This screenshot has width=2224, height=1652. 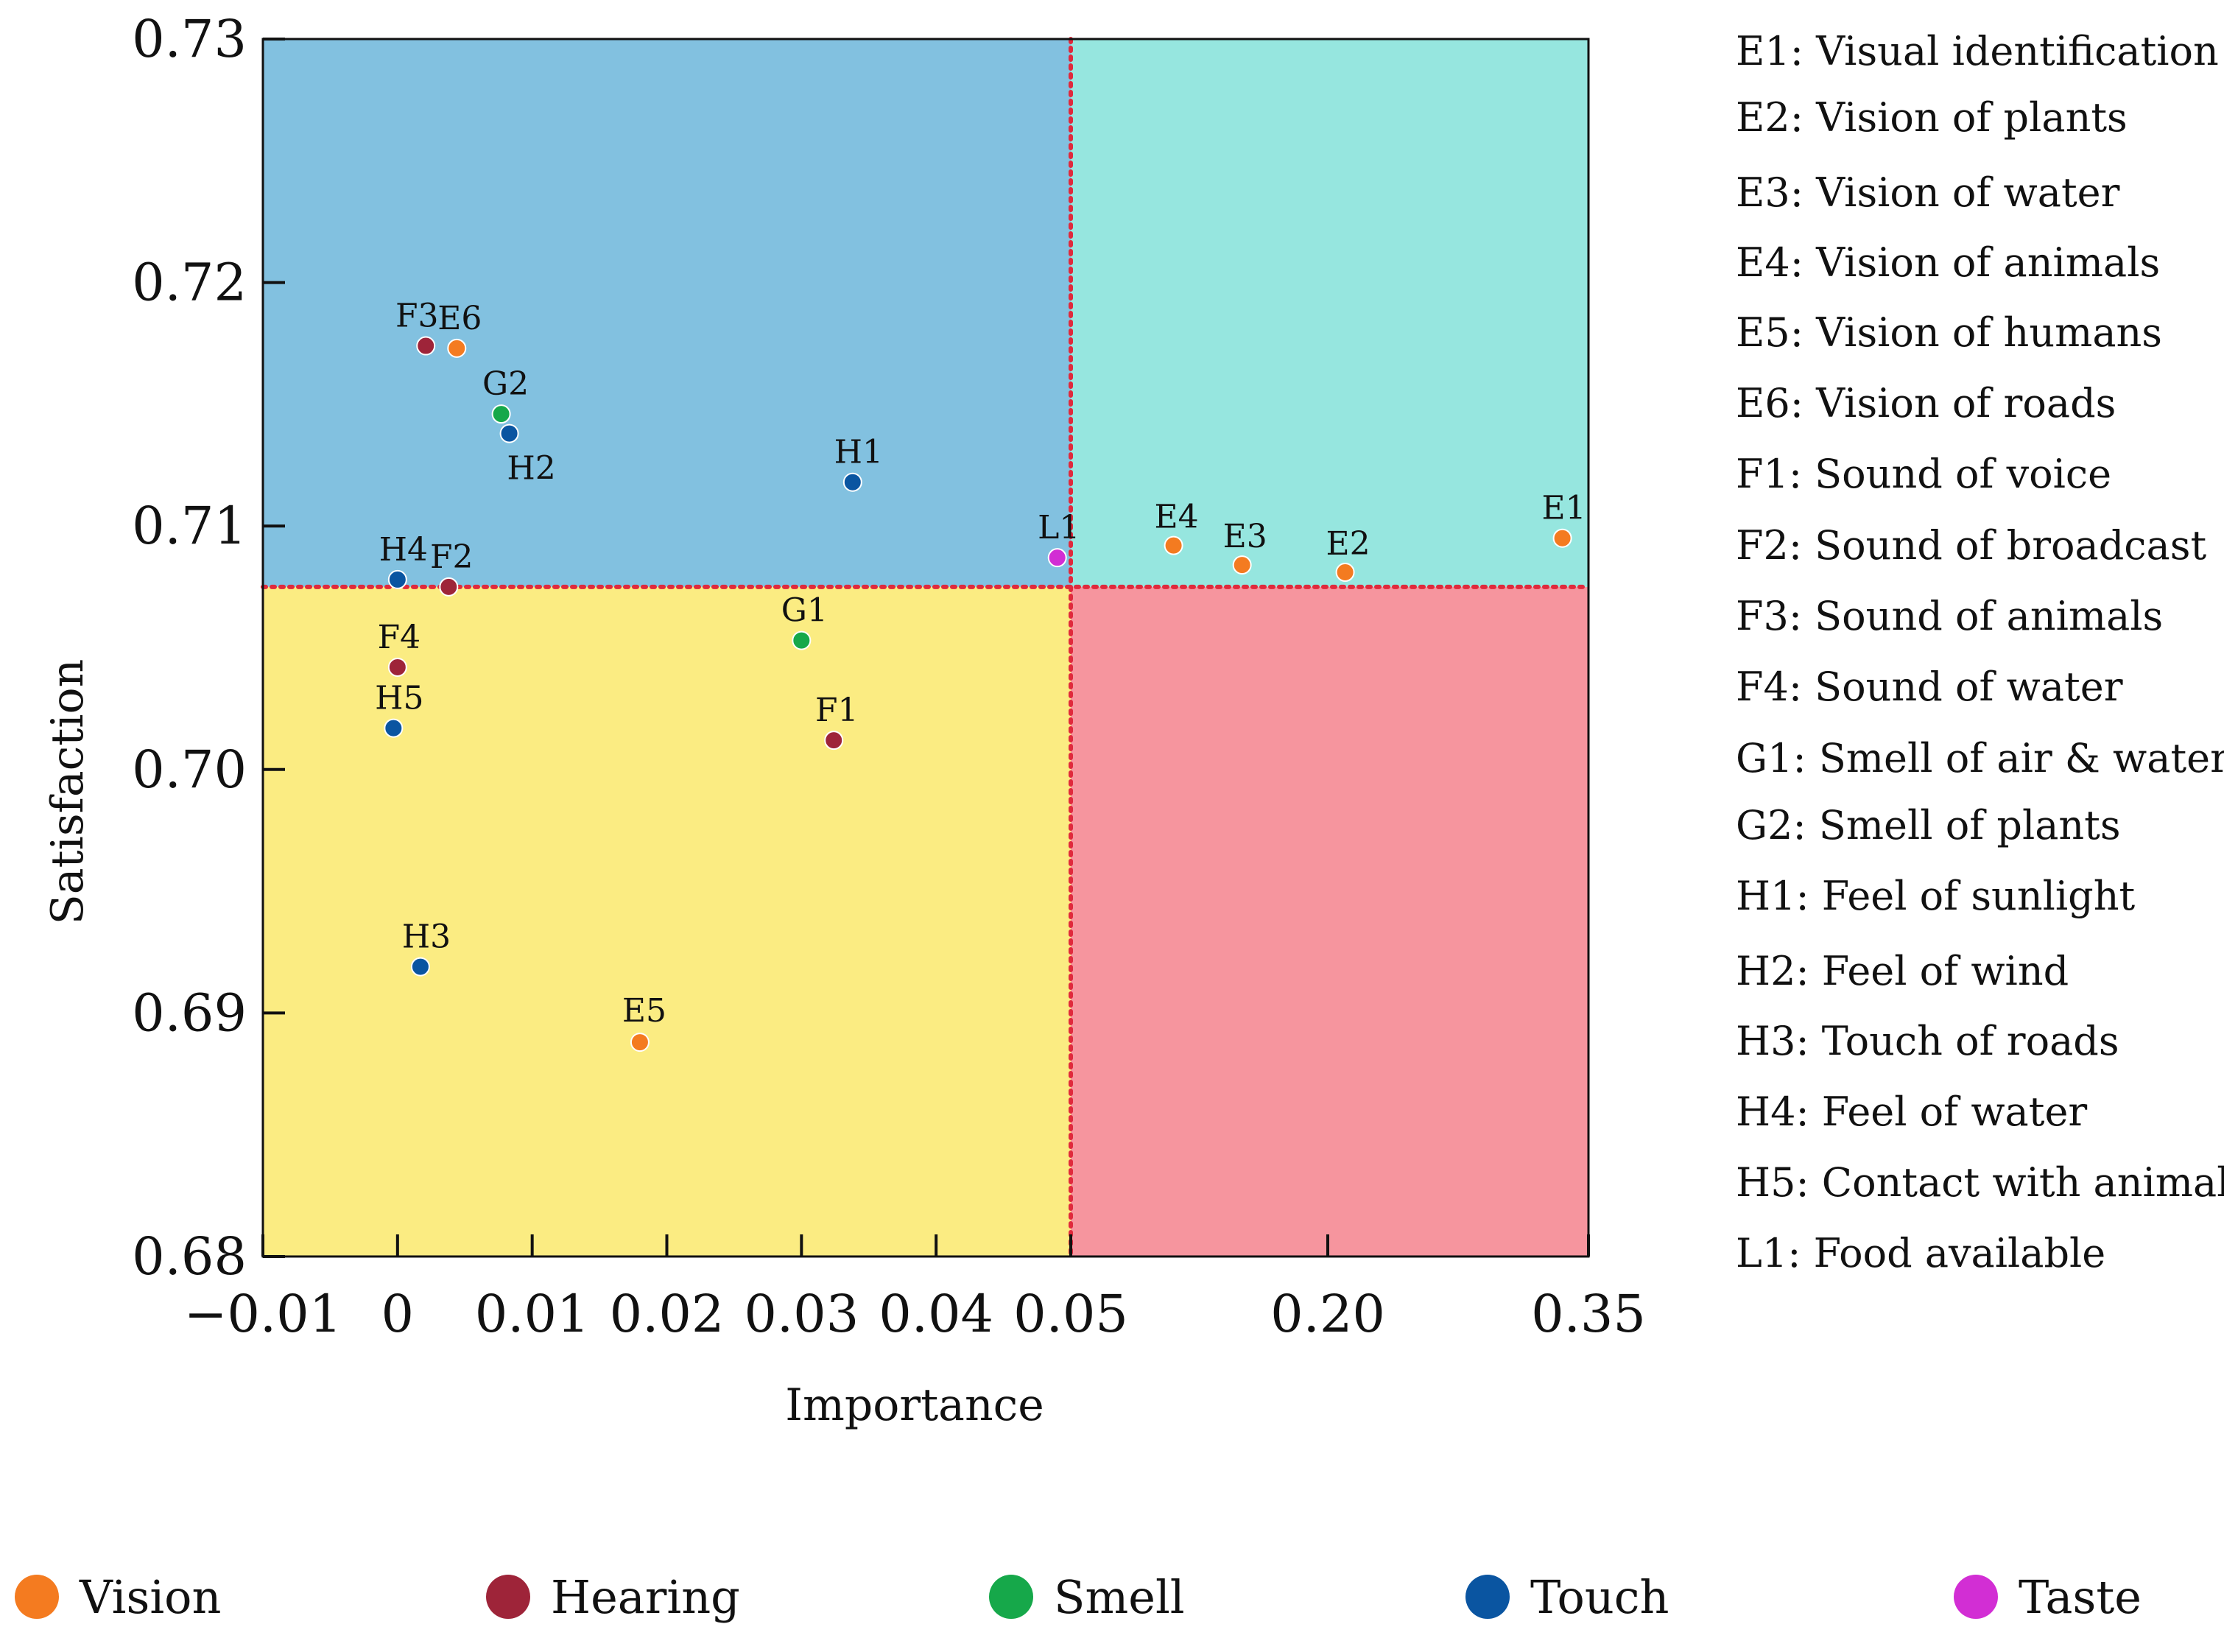 What do you see at coordinates (667, 921) in the screenshot?
I see `quadrant-bottom-left` at bounding box center [667, 921].